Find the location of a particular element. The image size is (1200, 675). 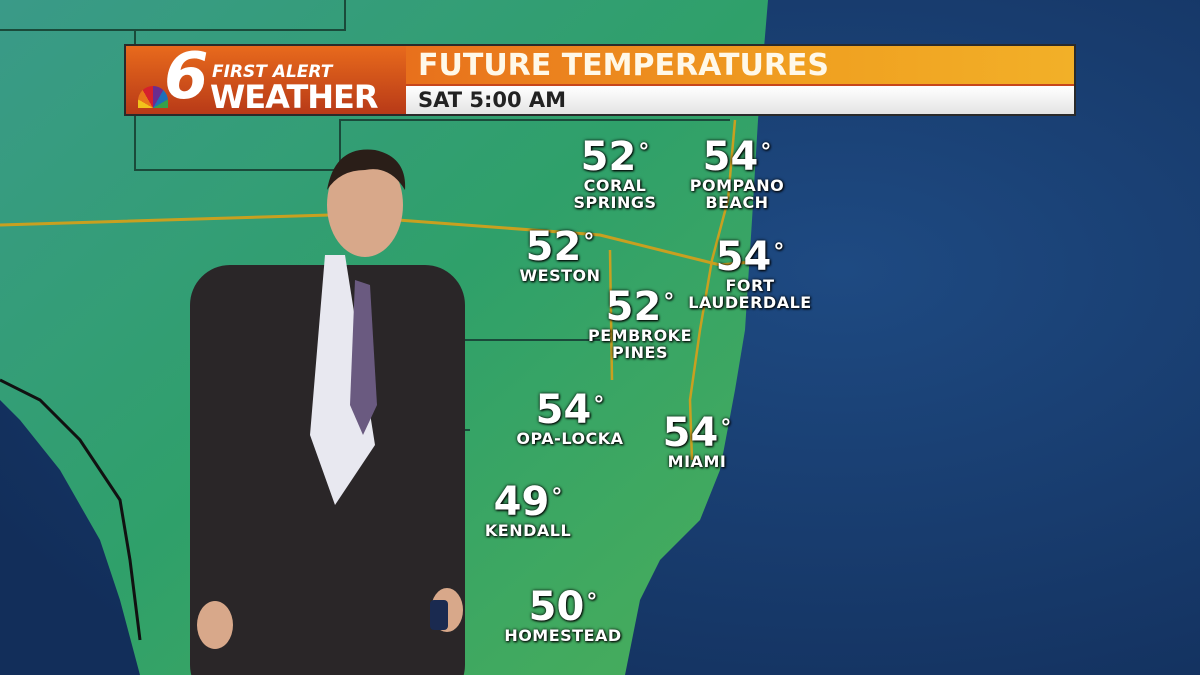

city-label: 54° OPA-LOCKA is located at coordinates (569, 418).